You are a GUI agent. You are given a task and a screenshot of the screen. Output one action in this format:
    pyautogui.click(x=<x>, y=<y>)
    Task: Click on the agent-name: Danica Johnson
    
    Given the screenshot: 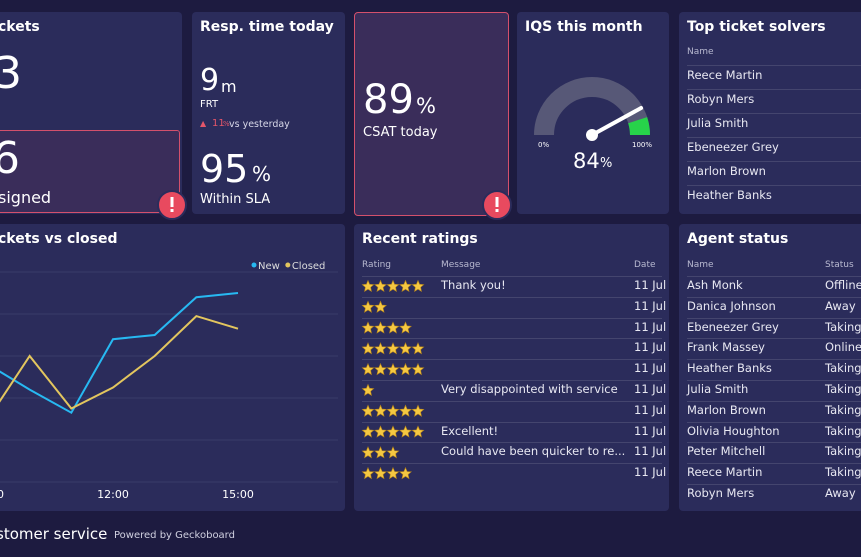 What is the action you would take?
    pyautogui.click(x=731, y=305)
    